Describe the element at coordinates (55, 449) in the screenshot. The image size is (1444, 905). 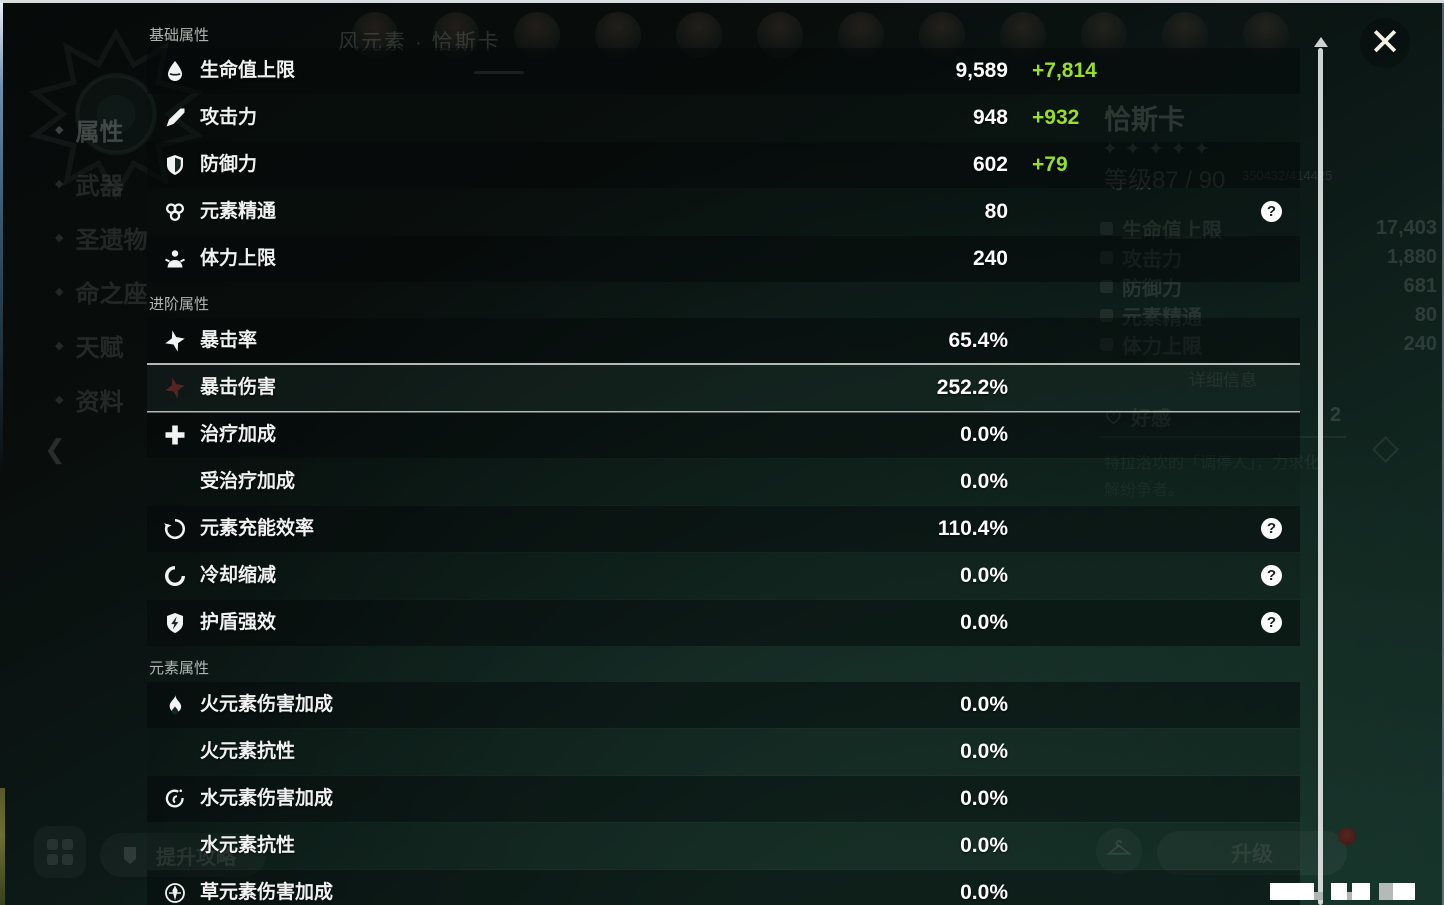
I see `chevron-left-icon: ❮` at that location.